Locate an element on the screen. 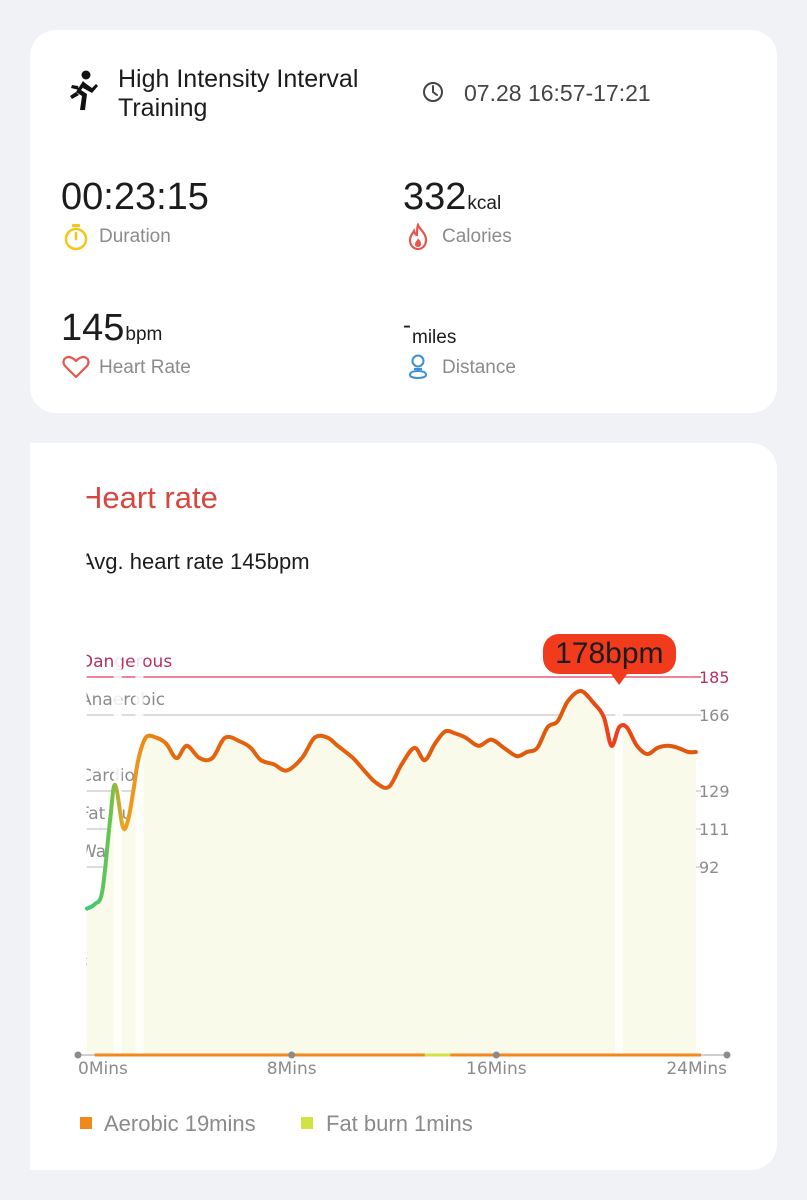  avg-heart-rate: Avg. heart rate 145bpm is located at coordinates (195, 561).